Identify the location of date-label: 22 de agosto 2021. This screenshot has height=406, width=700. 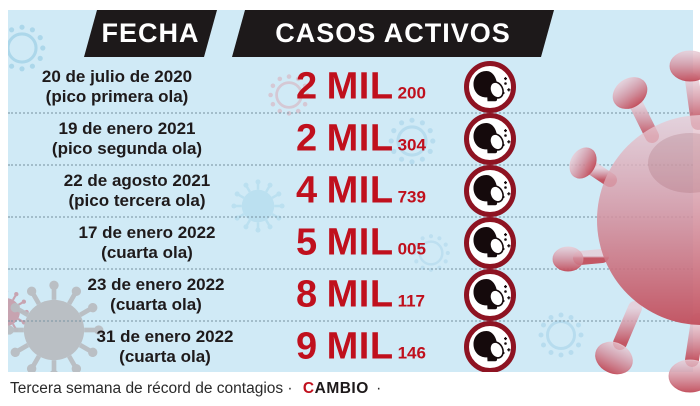
(137, 180).